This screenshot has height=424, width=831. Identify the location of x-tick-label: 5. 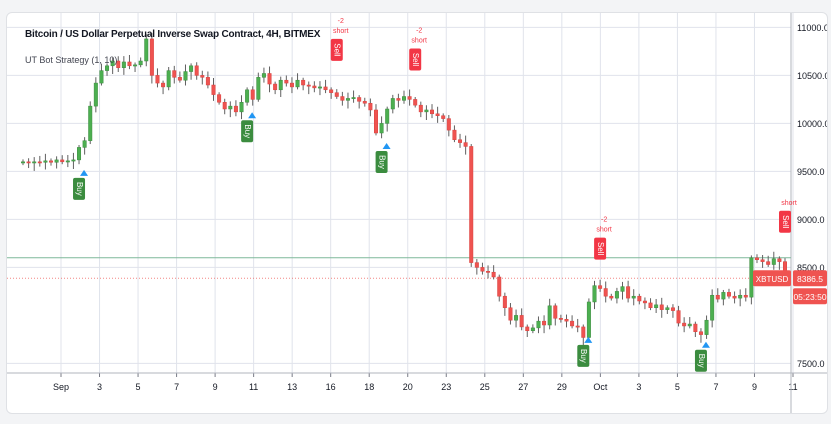
(677, 387).